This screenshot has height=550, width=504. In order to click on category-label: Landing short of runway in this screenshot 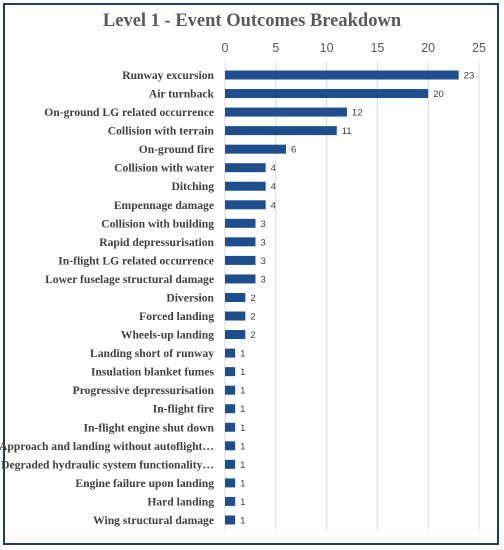, I will do `click(152, 353)`.